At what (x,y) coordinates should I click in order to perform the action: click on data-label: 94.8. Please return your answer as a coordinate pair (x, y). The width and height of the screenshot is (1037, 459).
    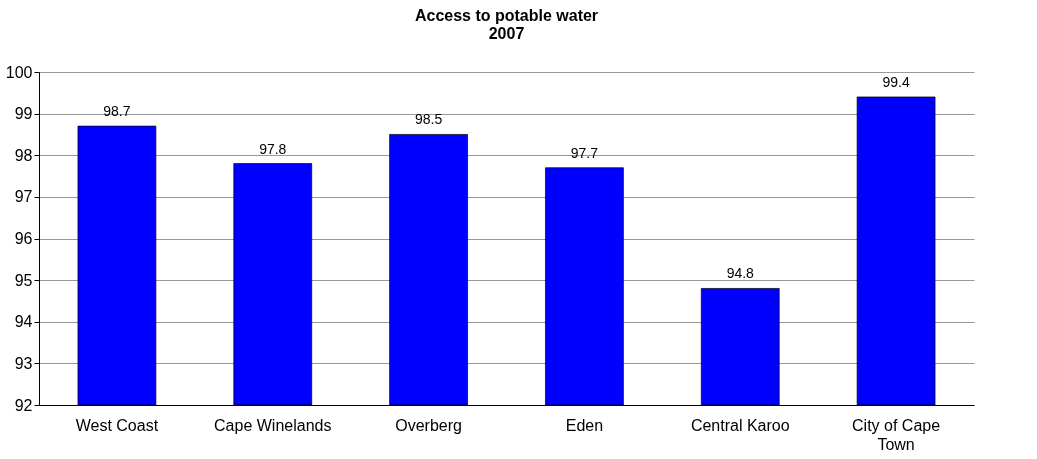
    Looking at the image, I should click on (740, 273).